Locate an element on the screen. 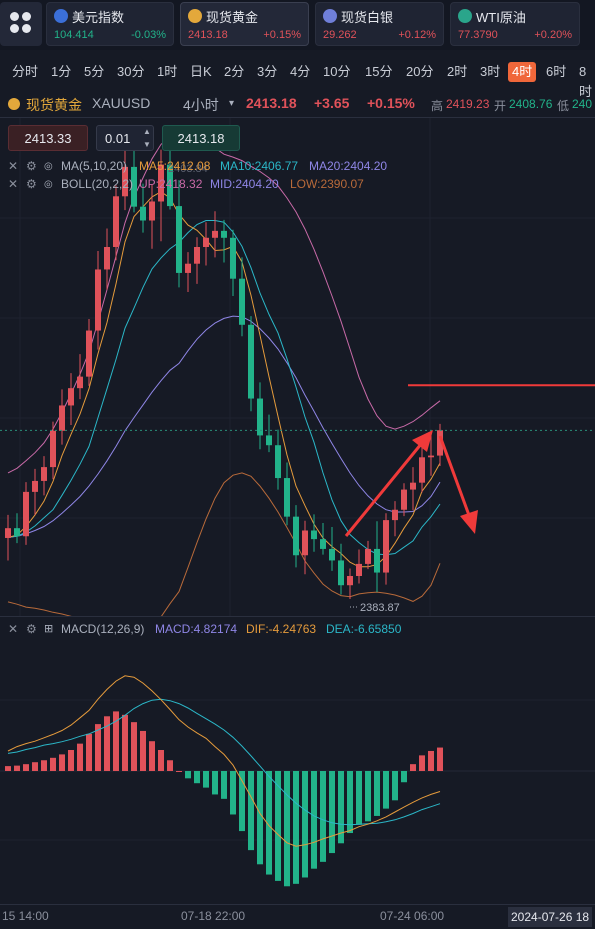 The width and height of the screenshot is (595, 929). time-label: 07-18 22:00 is located at coordinates (213, 916).